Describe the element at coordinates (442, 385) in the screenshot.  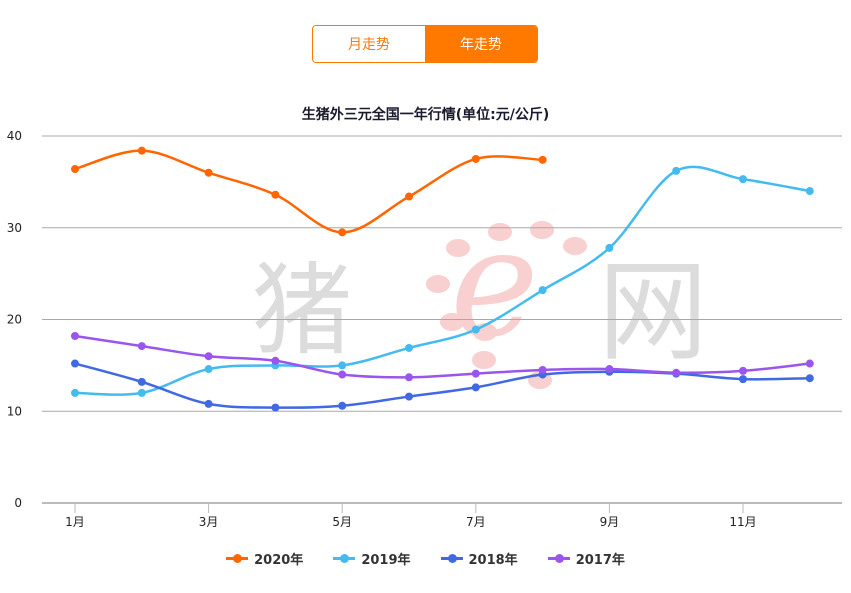
I see `series-2018年` at that location.